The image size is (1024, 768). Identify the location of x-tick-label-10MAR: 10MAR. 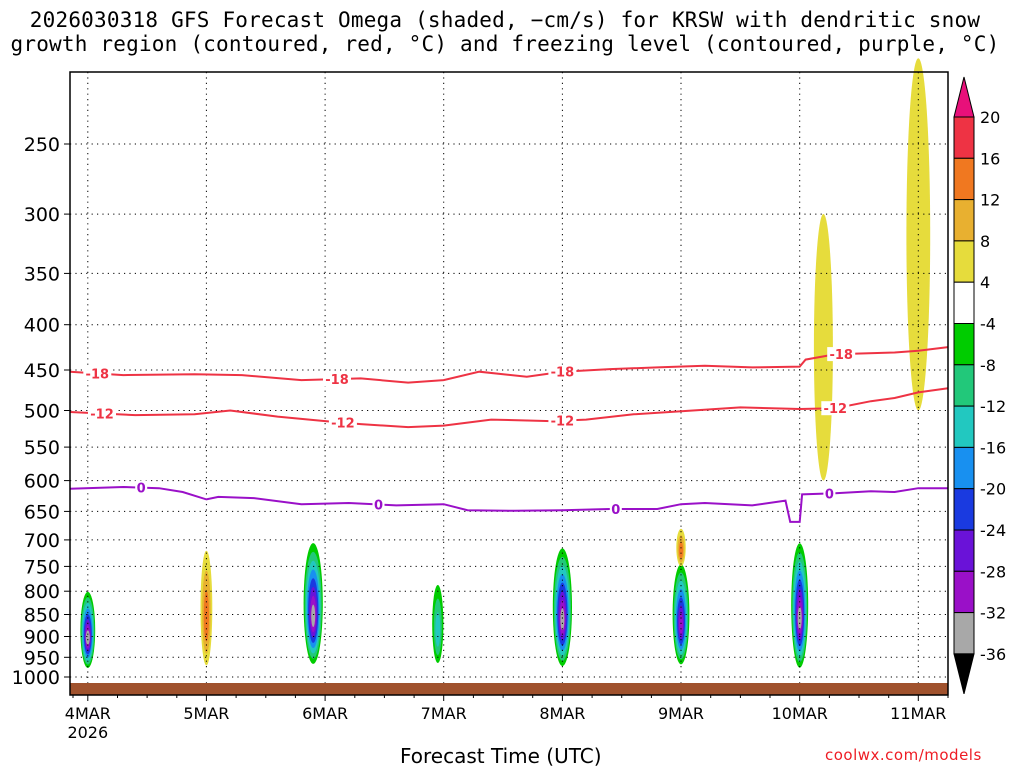
(800, 713).